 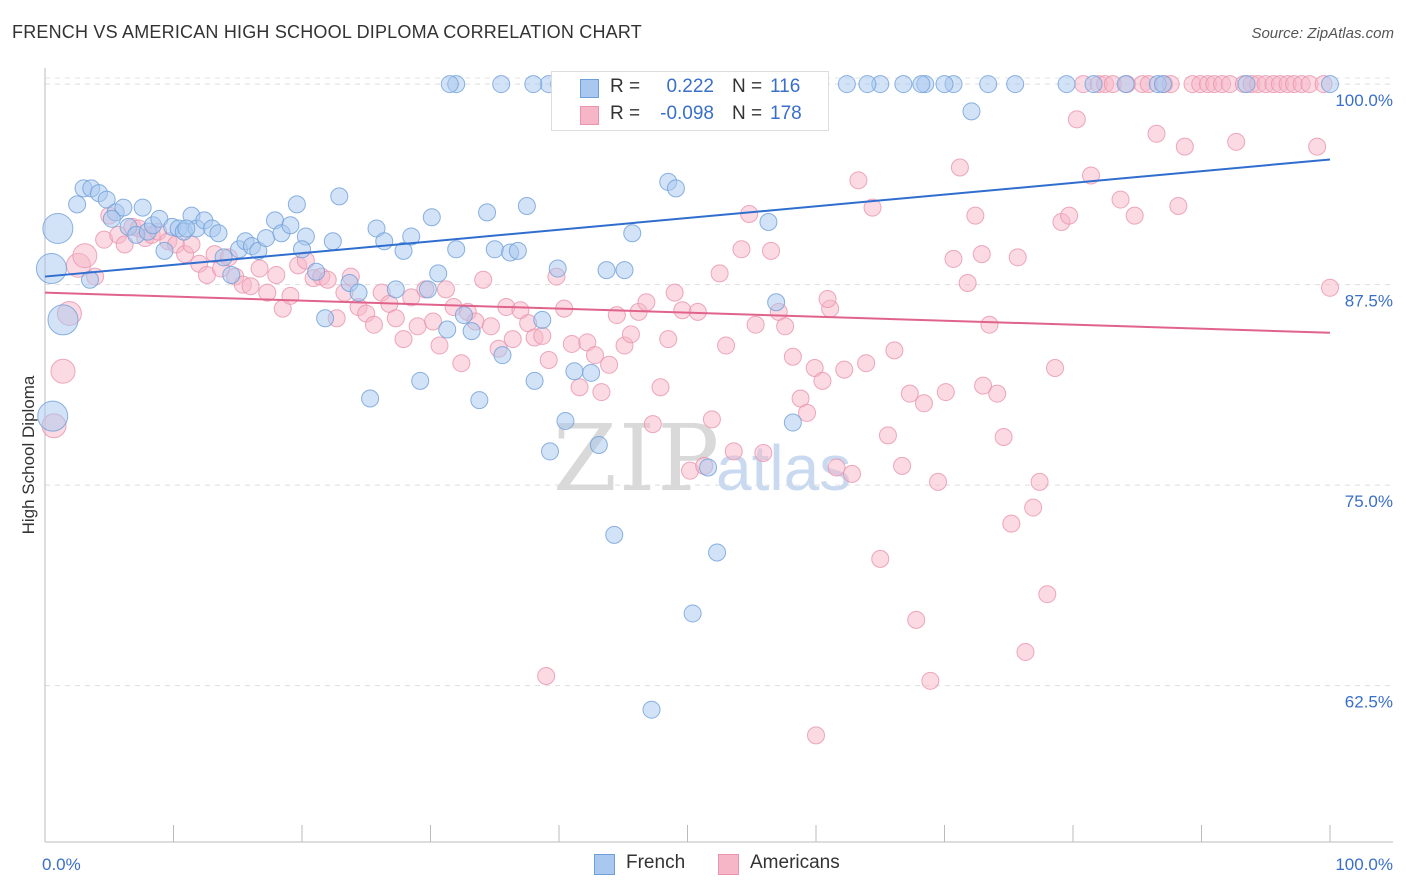 I want to click on y-tick-label: 100.0%, so click(x=1364, y=100).